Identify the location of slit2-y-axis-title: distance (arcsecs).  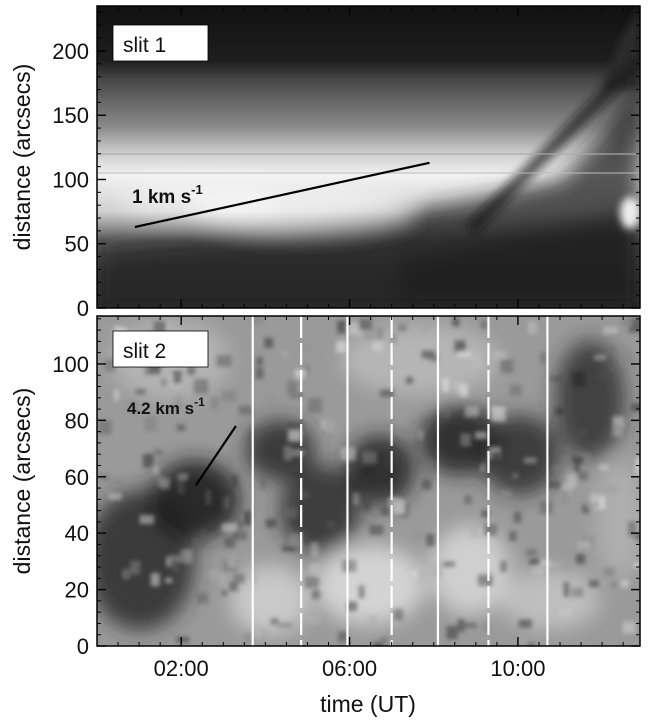
(22, 481).